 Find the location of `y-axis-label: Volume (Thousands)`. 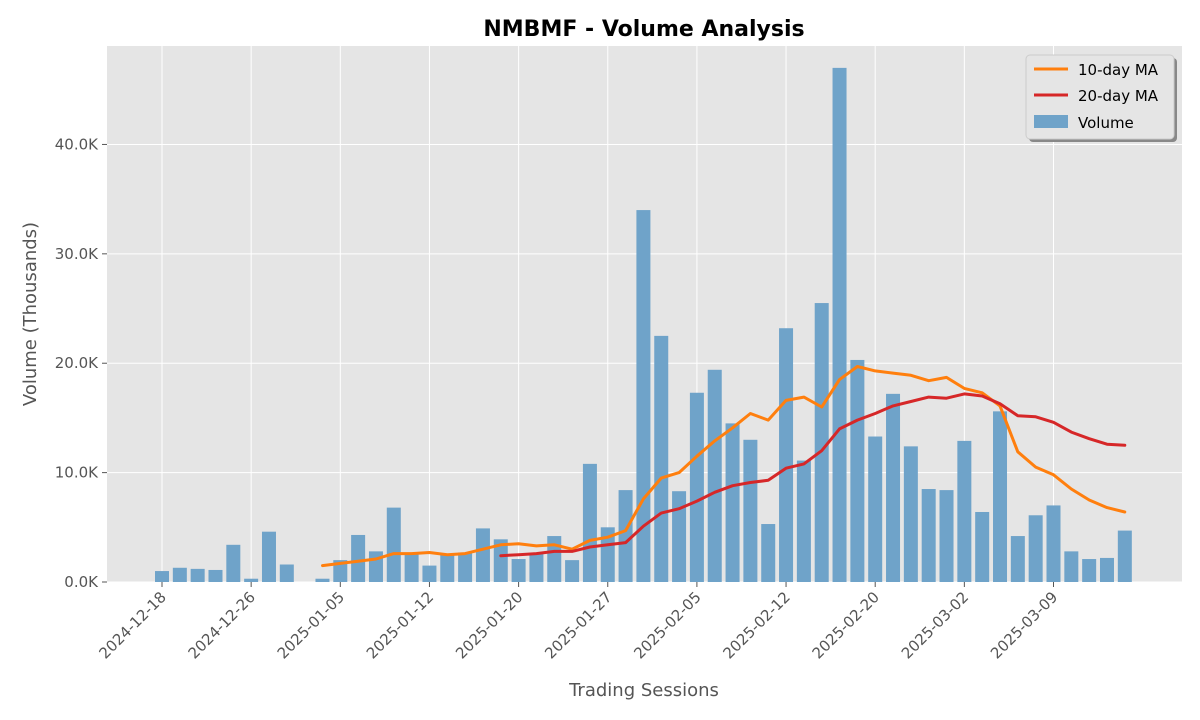

y-axis-label: Volume (Thousands) is located at coordinates (30, 314).